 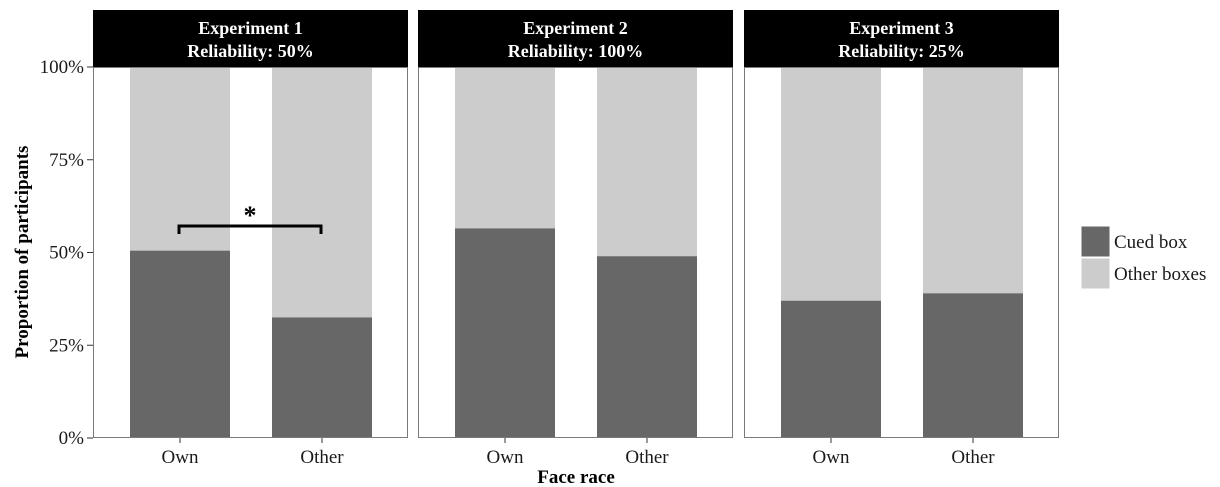 What do you see at coordinates (250, 28) in the screenshot?
I see `panel-title-line1: Experiment 1` at bounding box center [250, 28].